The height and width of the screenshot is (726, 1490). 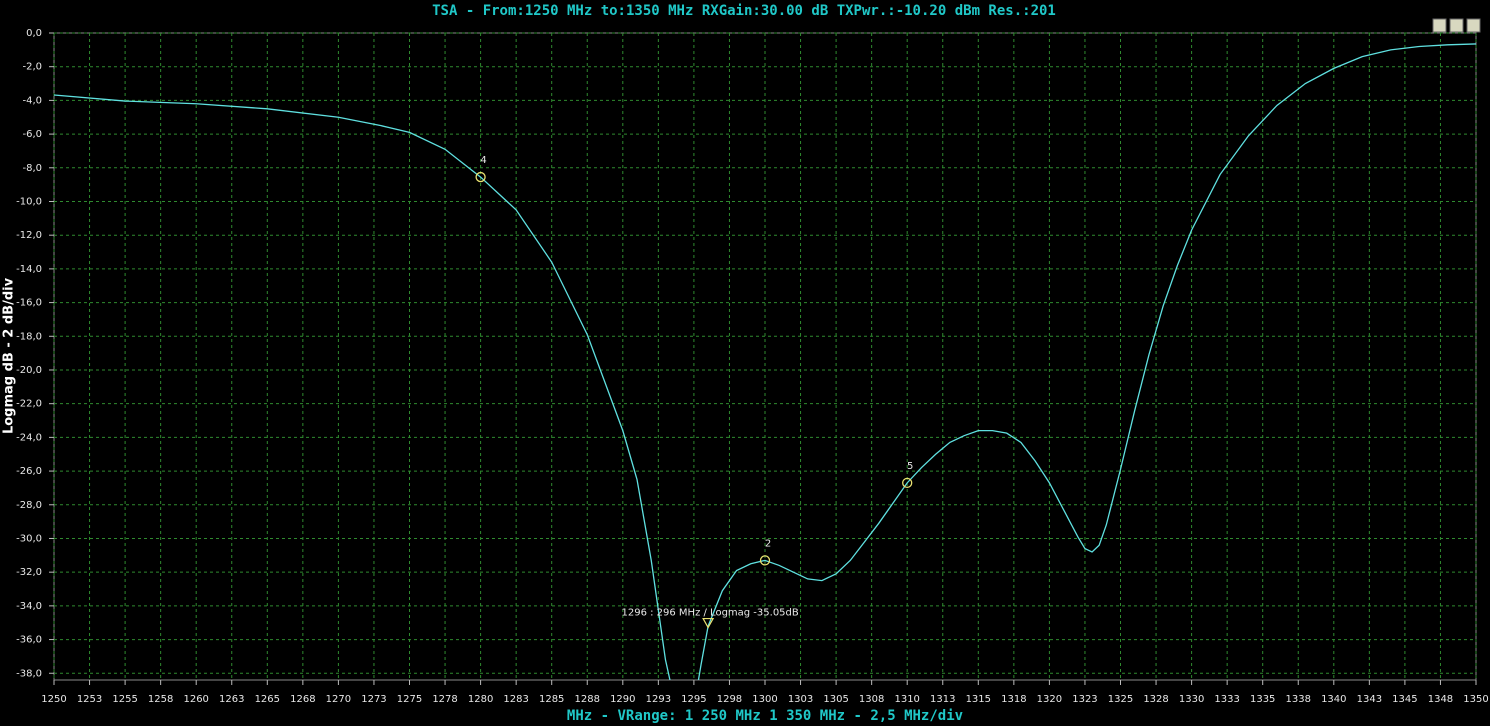 I want to click on y-tick-label: -12,0, so click(x=29, y=235).